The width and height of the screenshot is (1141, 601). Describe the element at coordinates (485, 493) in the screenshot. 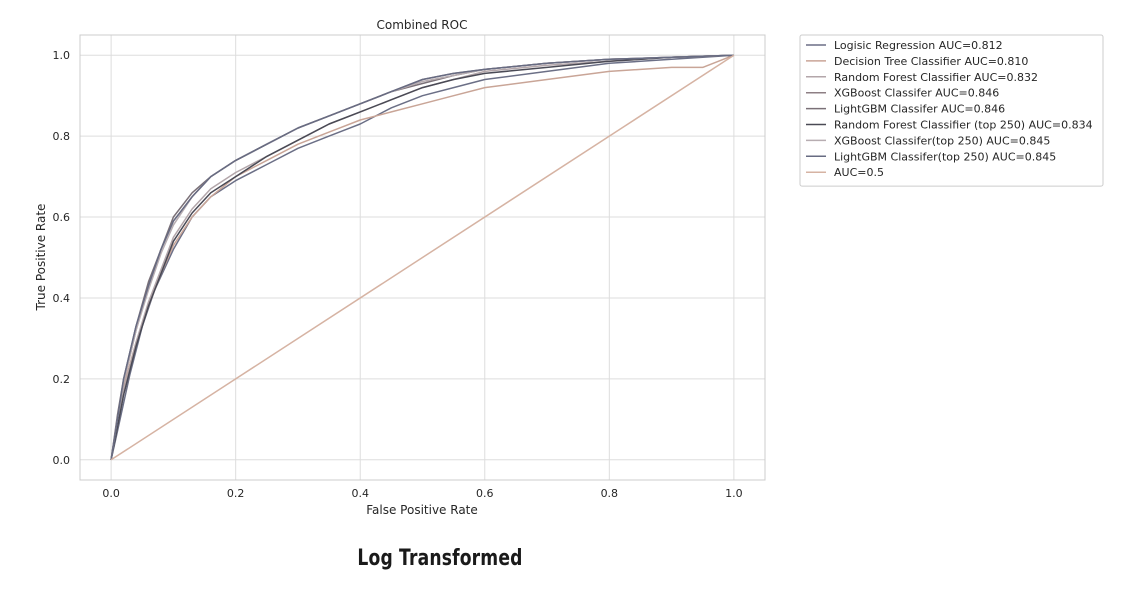

I see `x-tick-label: 0.6` at that location.